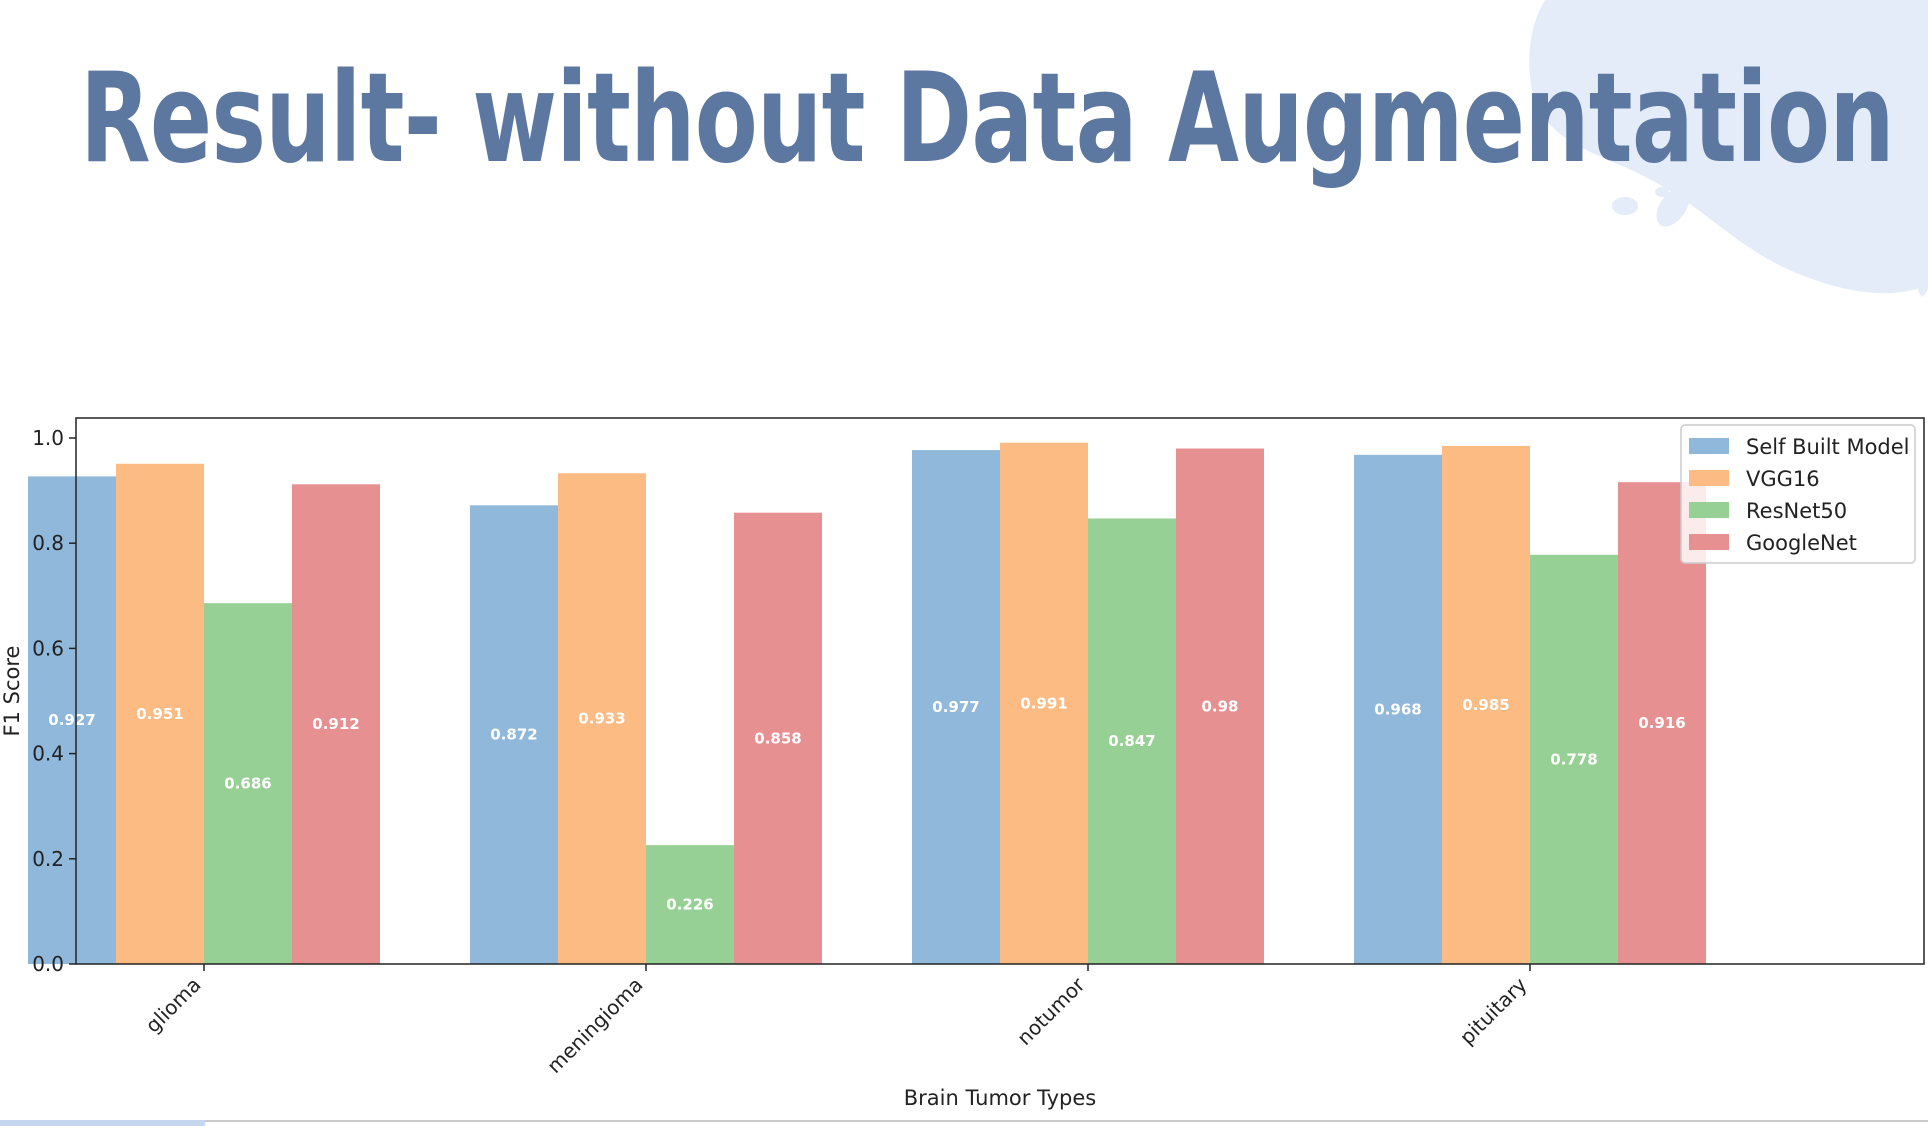 Image resolution: width=1928 pixels, height=1126 pixels. I want to click on bar-value-label: 0.933, so click(601, 719).